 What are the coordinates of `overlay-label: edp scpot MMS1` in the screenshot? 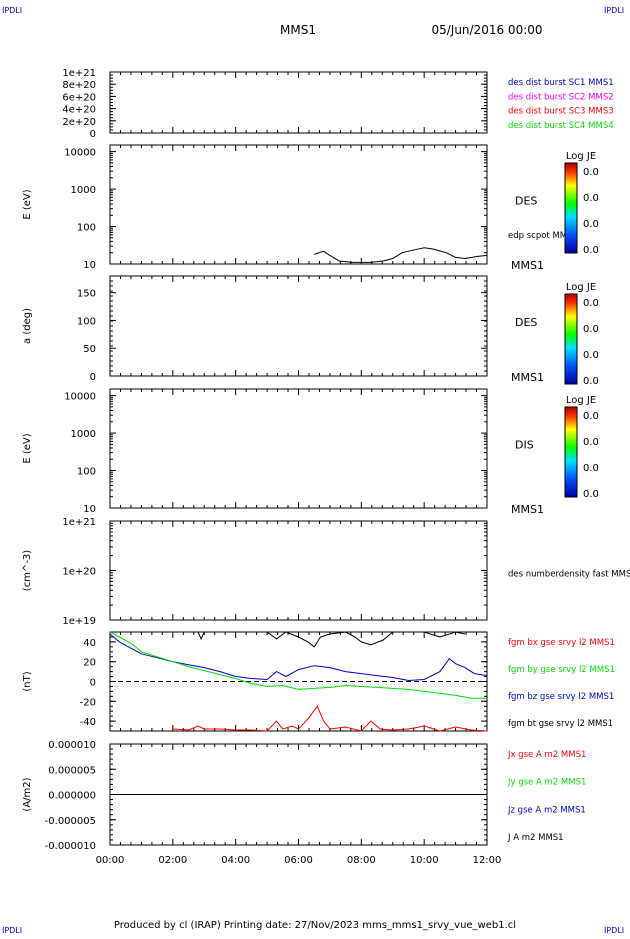 It's located at (543, 236).